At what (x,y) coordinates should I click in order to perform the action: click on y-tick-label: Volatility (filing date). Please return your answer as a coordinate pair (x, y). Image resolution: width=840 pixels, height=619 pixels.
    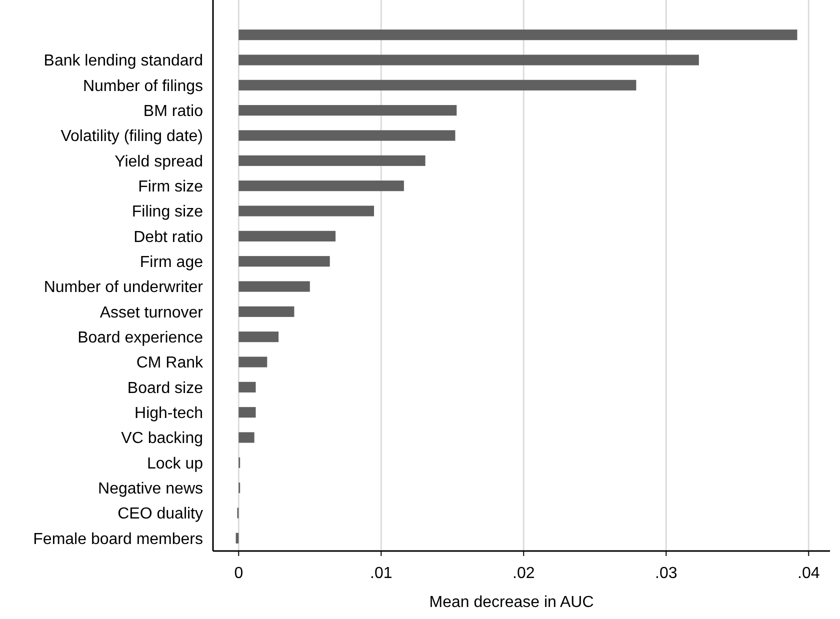
    Looking at the image, I should click on (131, 137).